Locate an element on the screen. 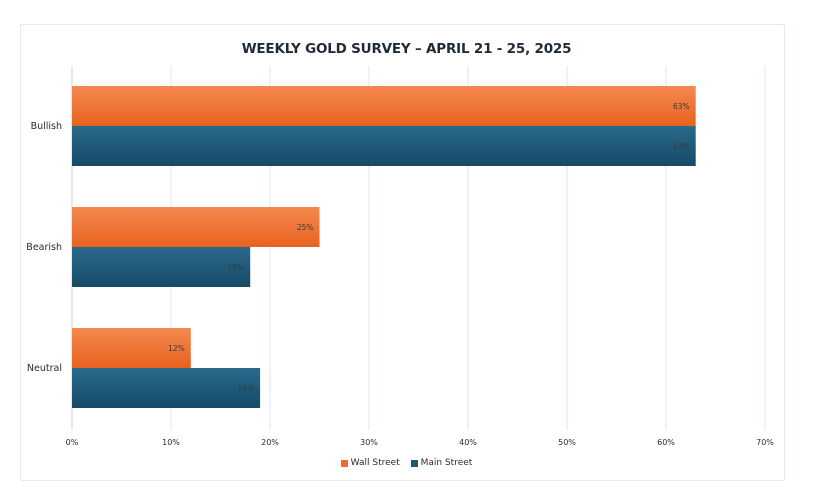 The image size is (813, 498). x-tick-label: 30% is located at coordinates (369, 442).